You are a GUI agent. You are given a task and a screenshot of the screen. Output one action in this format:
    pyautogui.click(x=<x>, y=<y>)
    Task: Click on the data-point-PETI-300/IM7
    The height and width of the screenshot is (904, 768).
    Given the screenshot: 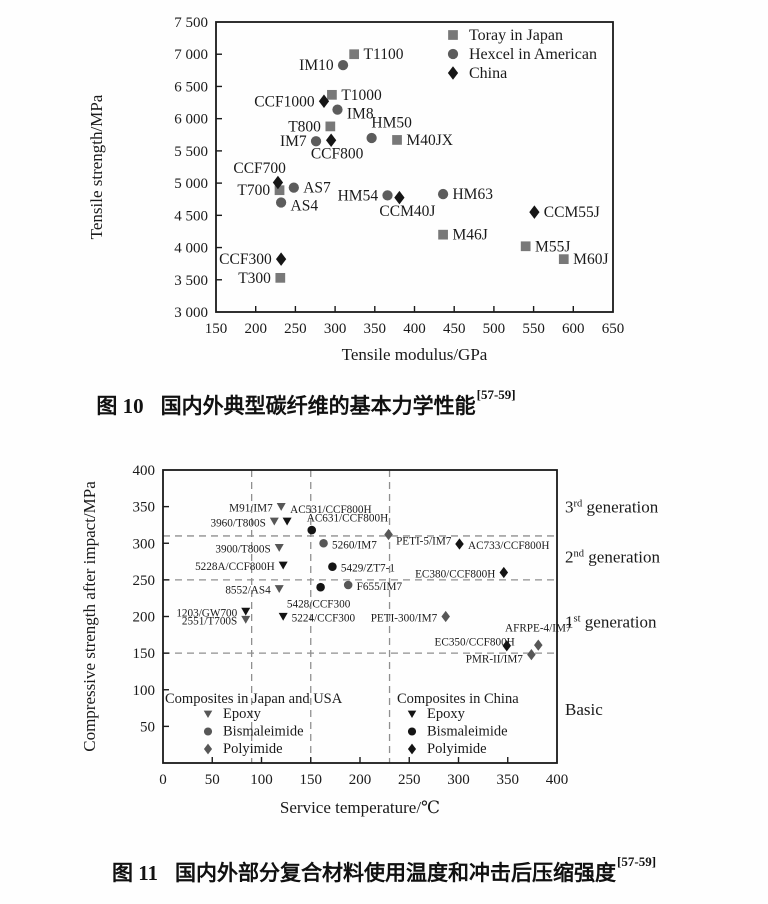 What is the action you would take?
    pyautogui.click(x=445, y=616)
    